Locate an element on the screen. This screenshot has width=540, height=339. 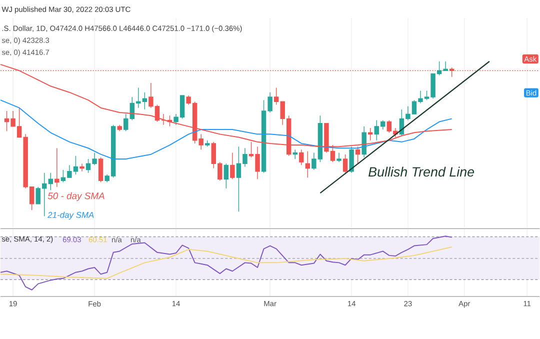
text: 50 - day SMA is located at coordinates (76, 196).